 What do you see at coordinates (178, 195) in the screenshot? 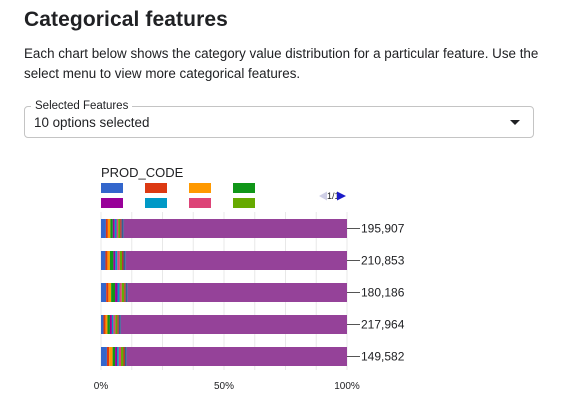
I see `chart-legend` at bounding box center [178, 195].